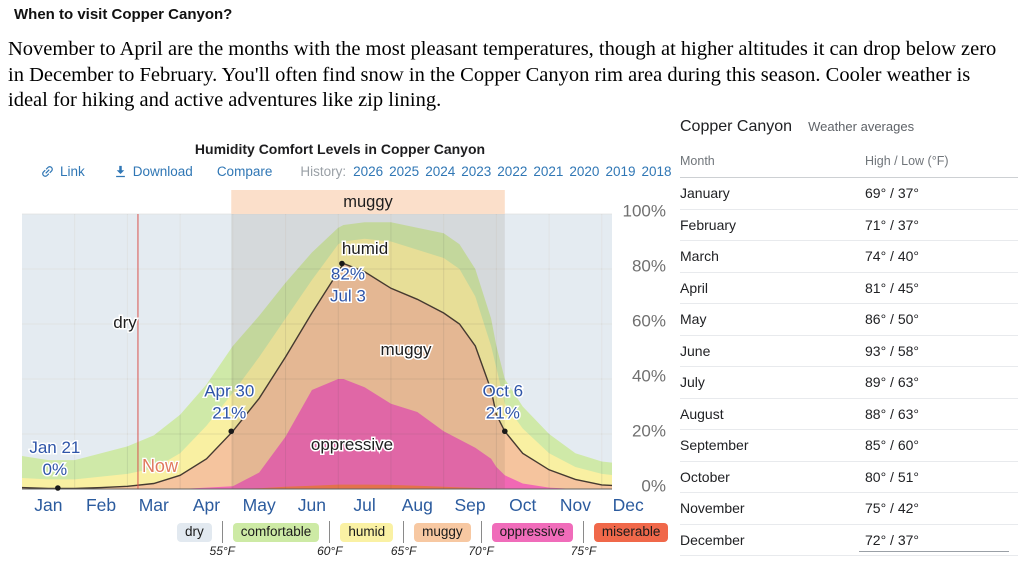 This screenshot has width=1018, height=565. What do you see at coordinates (620, 171) in the screenshot?
I see `history-year-2019: 2019` at bounding box center [620, 171].